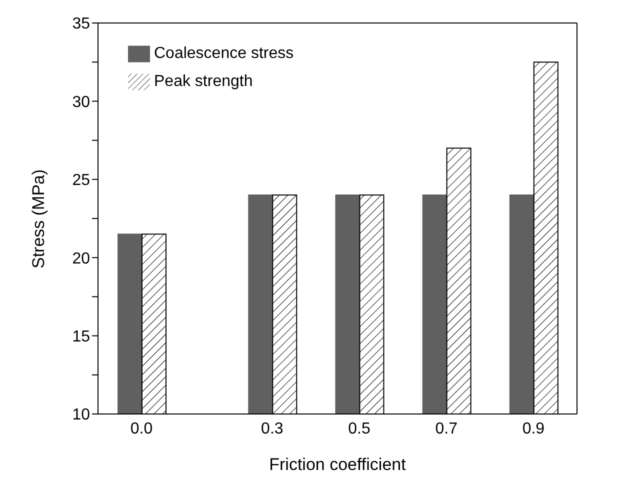 The height and width of the screenshot is (486, 638). I want to click on y-tick-label: 15, so click(81, 337).